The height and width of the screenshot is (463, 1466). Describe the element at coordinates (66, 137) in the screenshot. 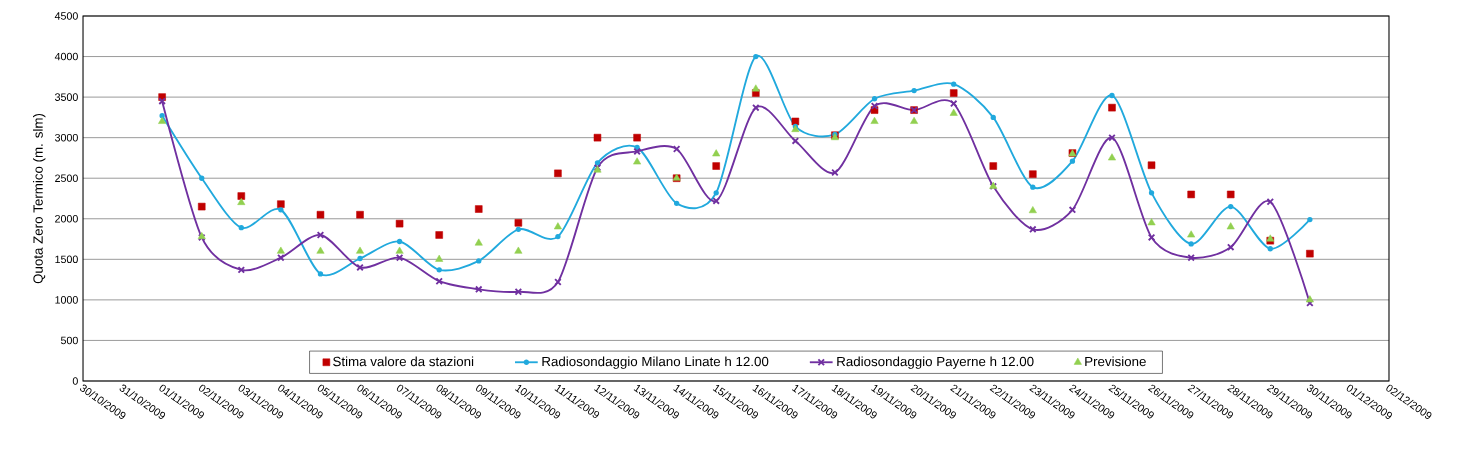

I see `y-tick-label: 3000` at that location.